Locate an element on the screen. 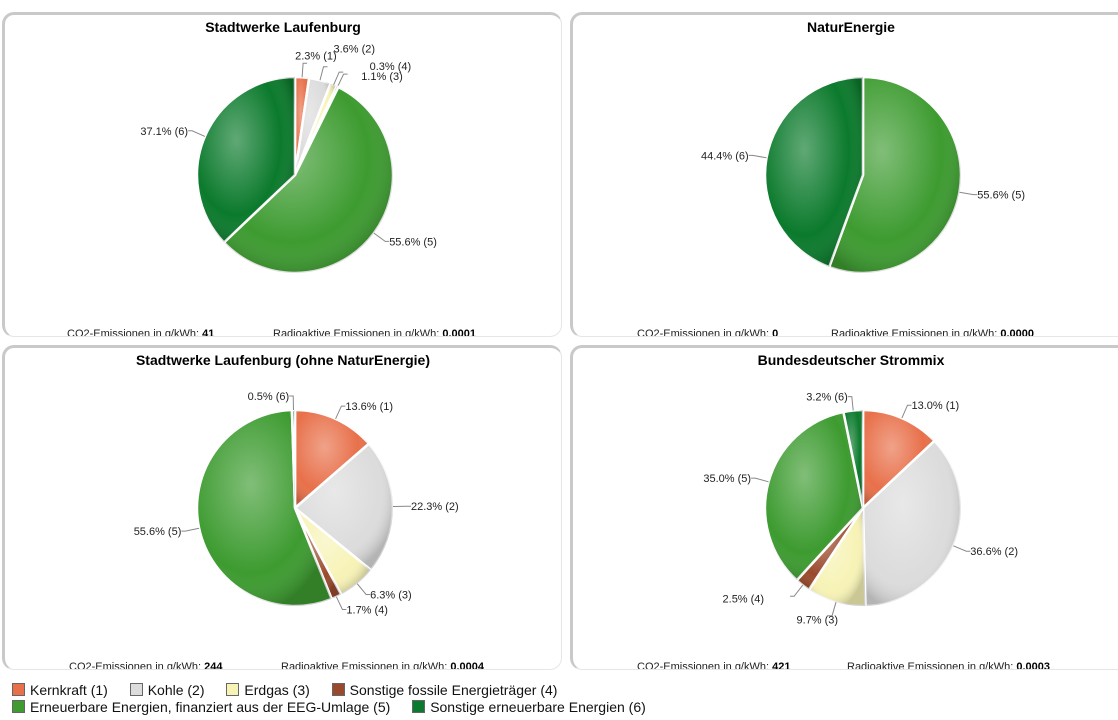  slice-data-label: 37.1% (6) is located at coordinates (164, 132).